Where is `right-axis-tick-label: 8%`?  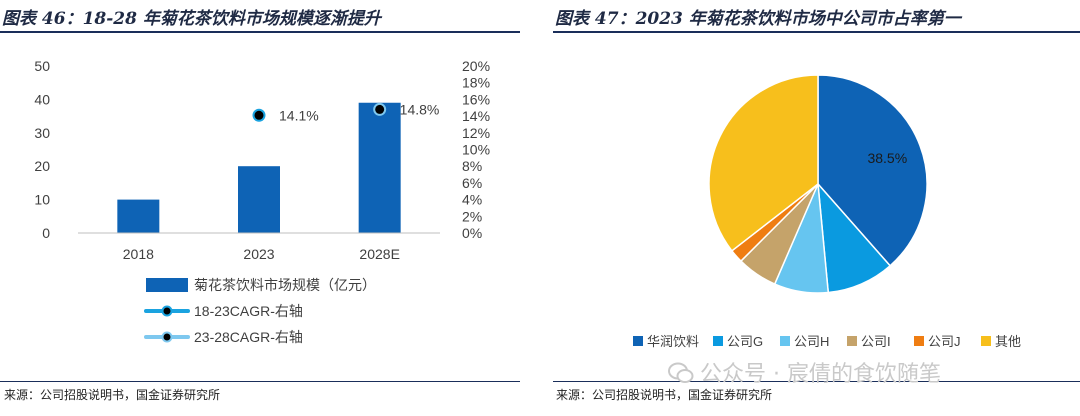 right-axis-tick-label: 8% is located at coordinates (472, 166).